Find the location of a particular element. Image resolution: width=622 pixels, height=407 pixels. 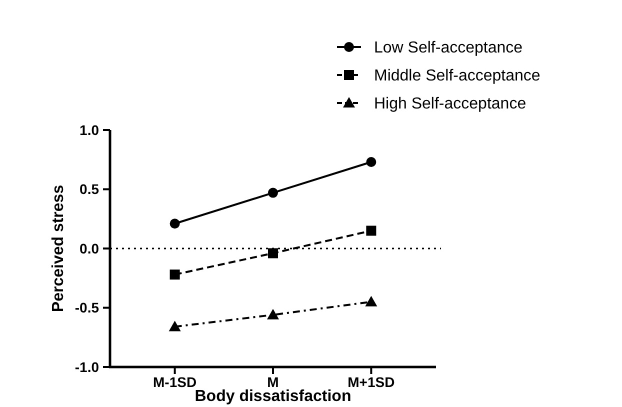

y-tick-label: 0.0 is located at coordinates (90, 248).